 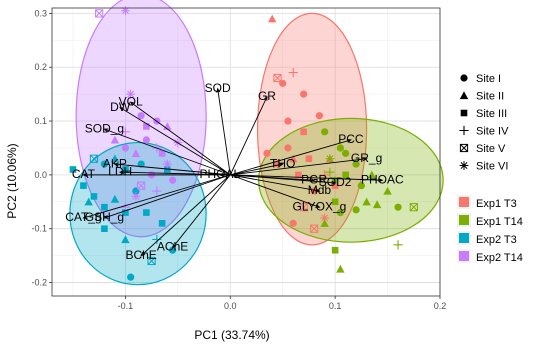 I want to click on loading-label: GR, so click(x=267, y=96).